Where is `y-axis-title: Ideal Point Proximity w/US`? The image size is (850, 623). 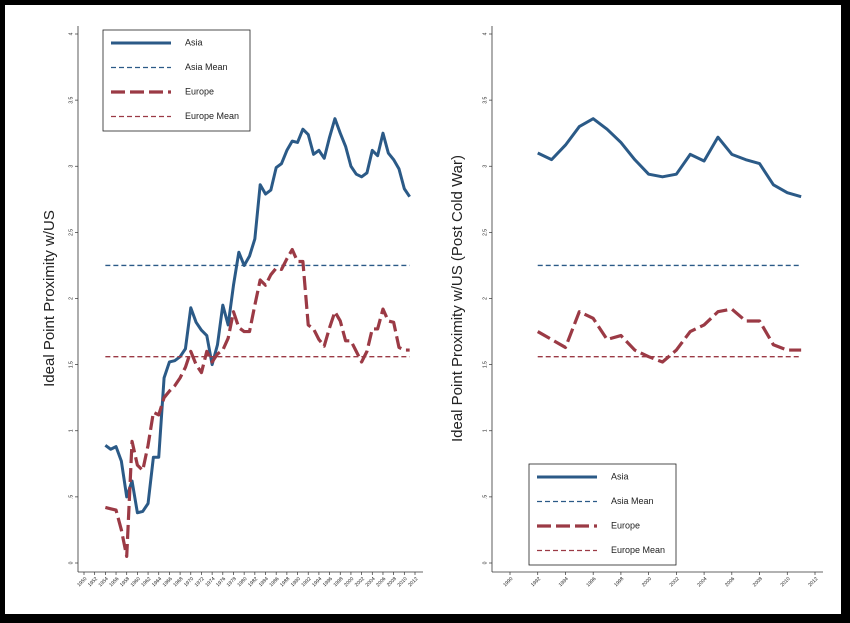
y-axis-title: Ideal Point Proximity w/US is located at coordinates (49, 298).